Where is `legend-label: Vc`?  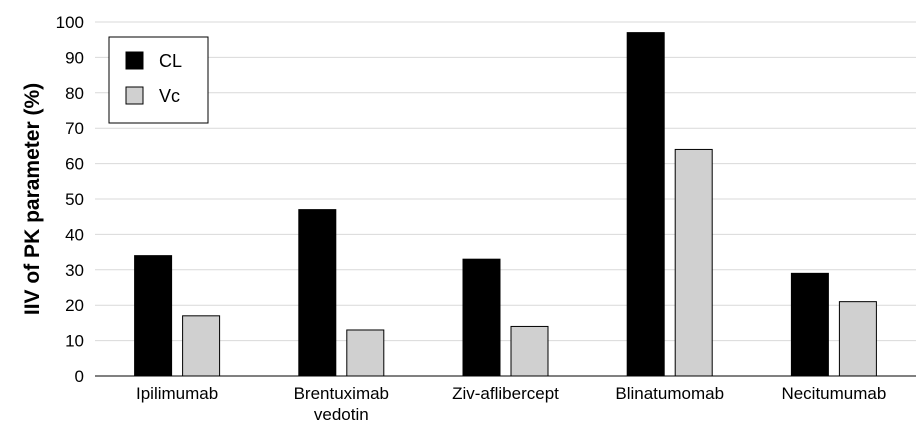
legend-label: Vc is located at coordinates (169, 96).